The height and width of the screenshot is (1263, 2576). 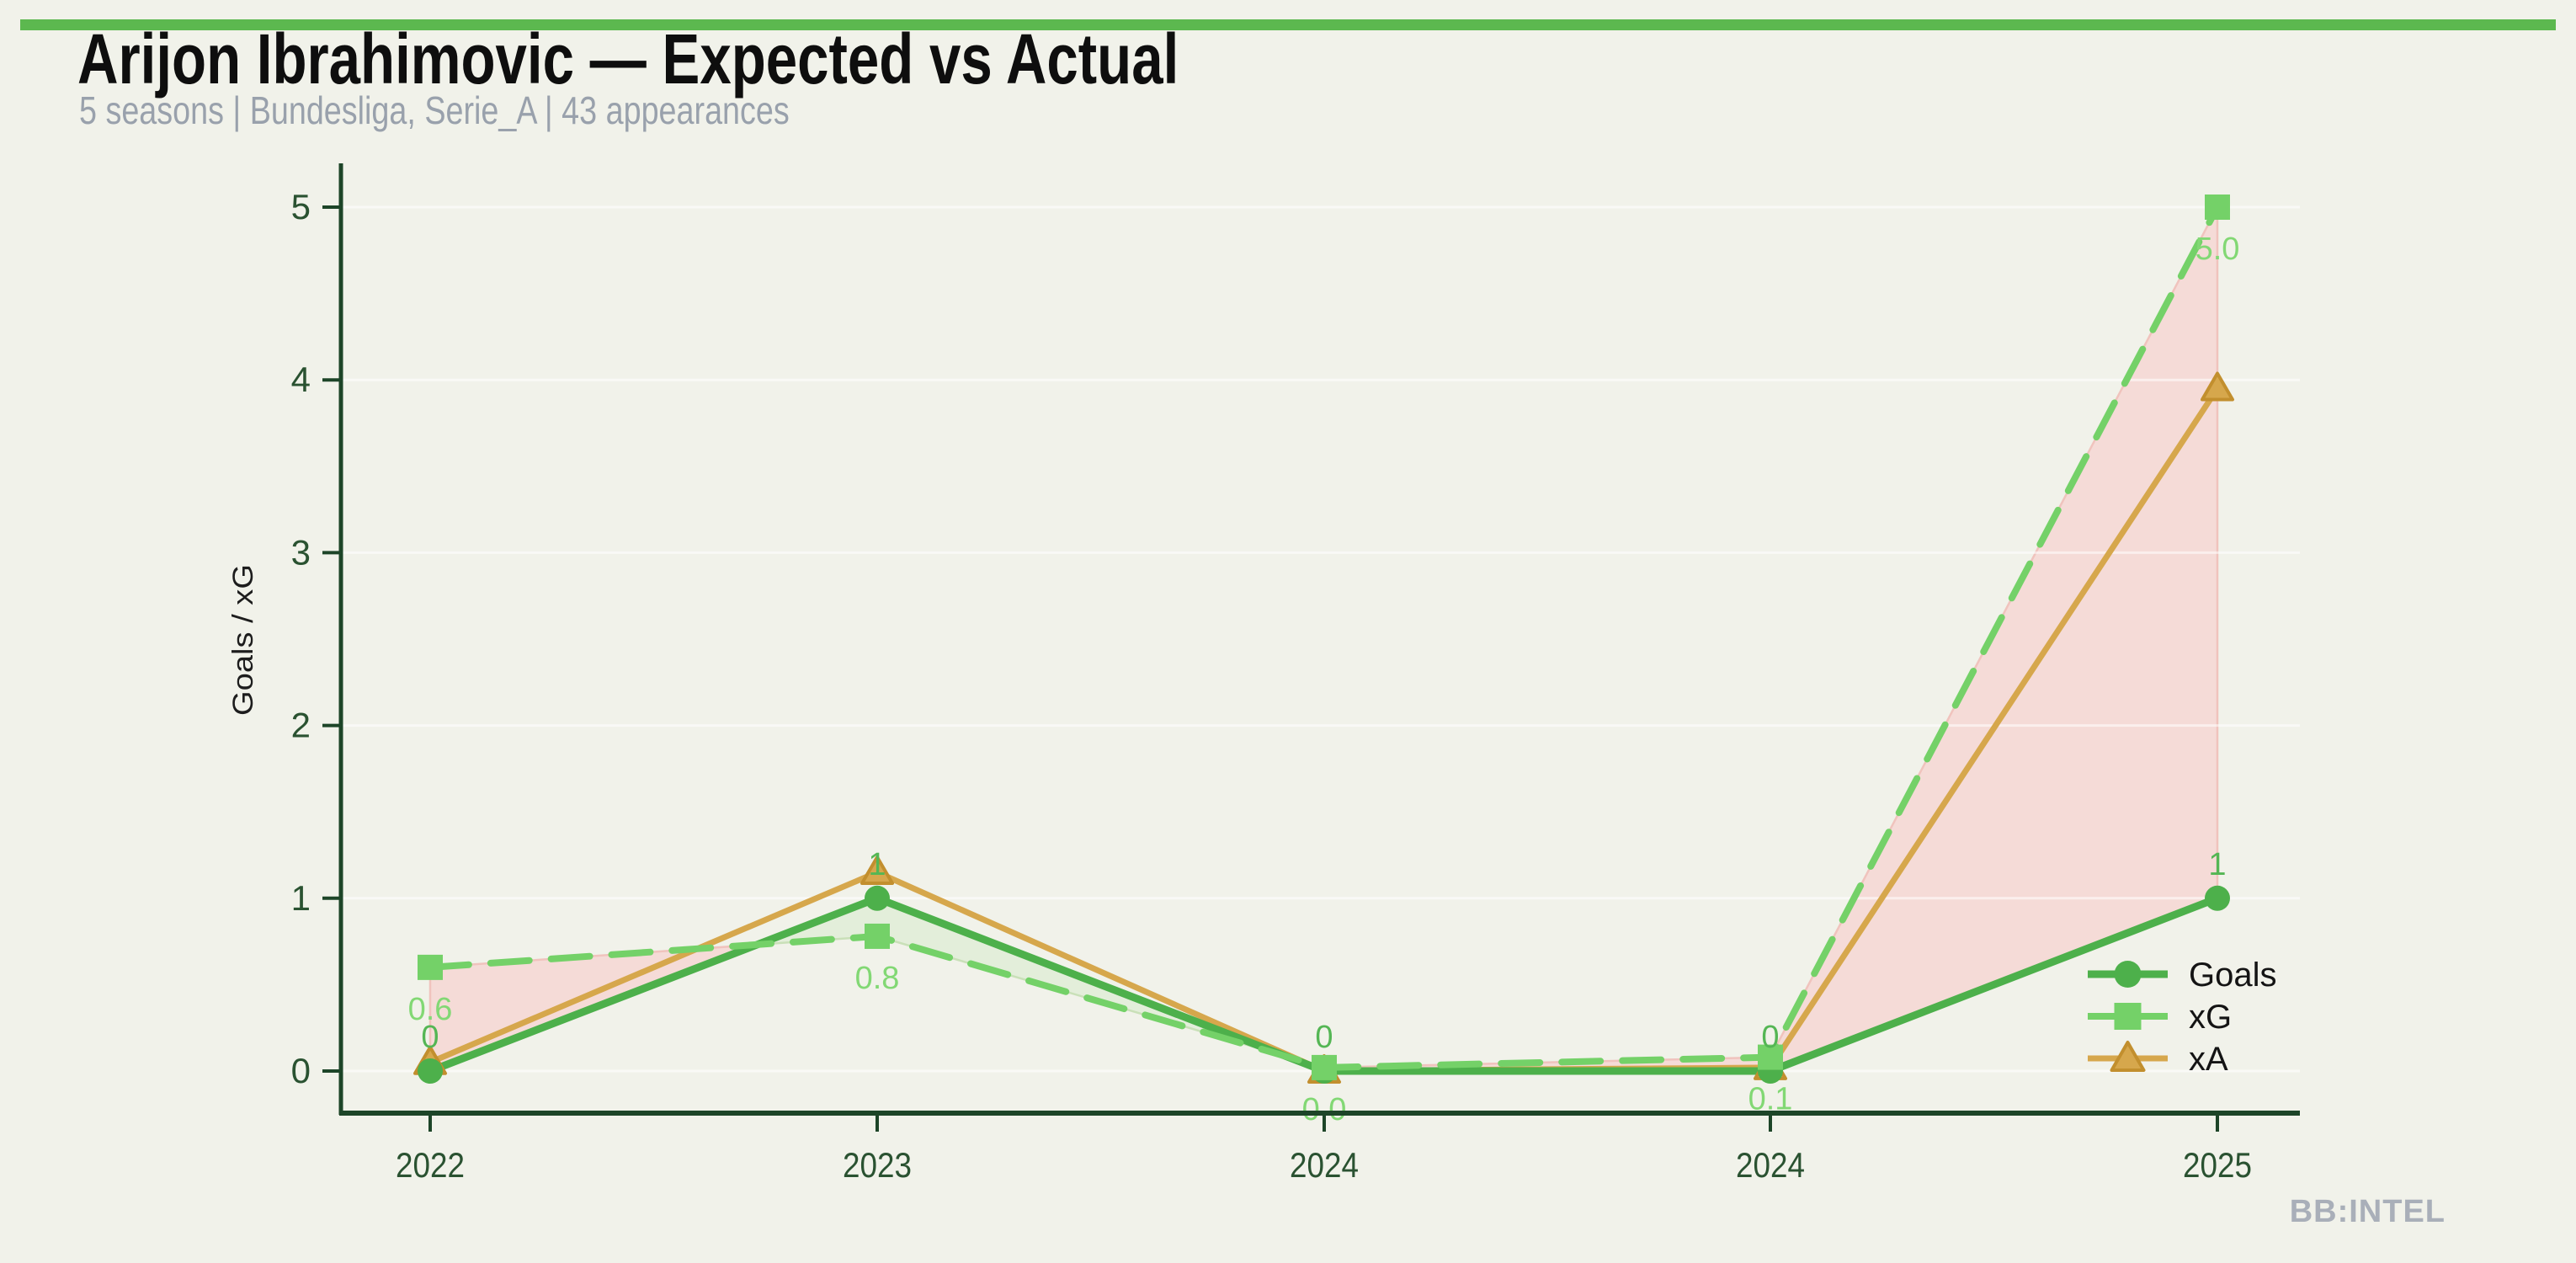 What do you see at coordinates (2218, 1165) in the screenshot?
I see `x-tick-label-4: 2025` at bounding box center [2218, 1165].